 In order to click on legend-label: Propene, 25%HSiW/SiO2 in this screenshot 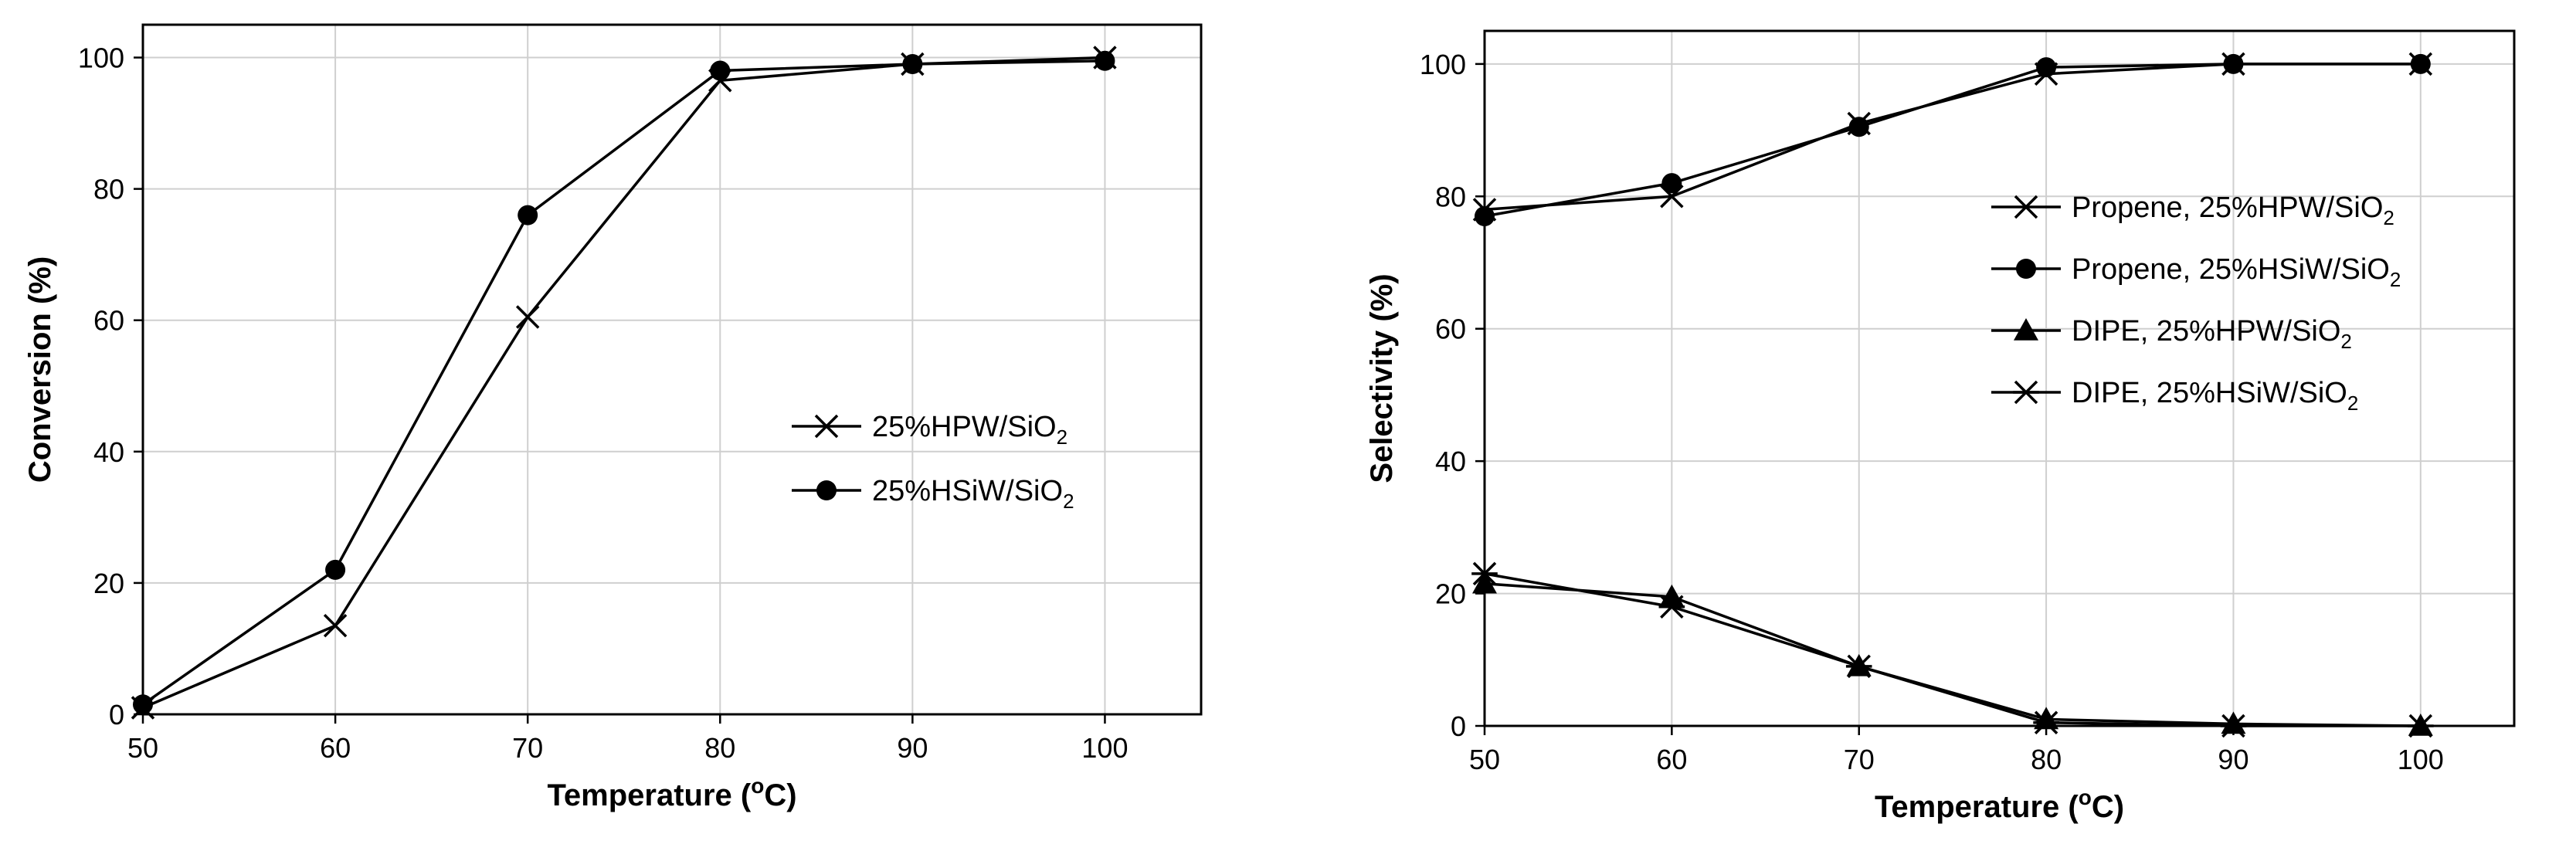, I will do `click(2236, 272)`.